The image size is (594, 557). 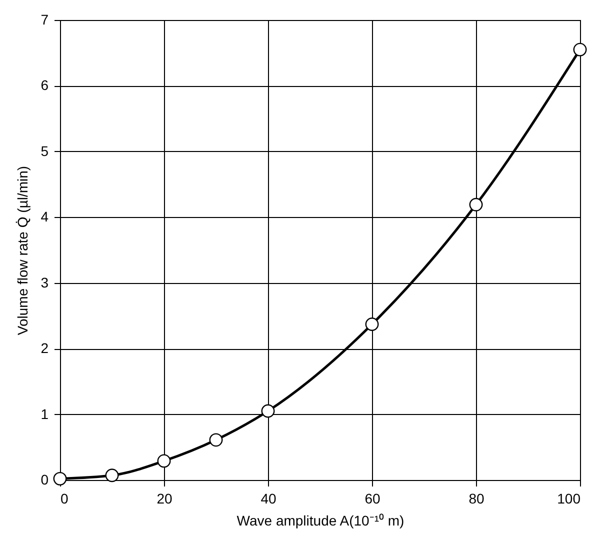 I want to click on x-tick-label: 20, so click(x=164, y=498).